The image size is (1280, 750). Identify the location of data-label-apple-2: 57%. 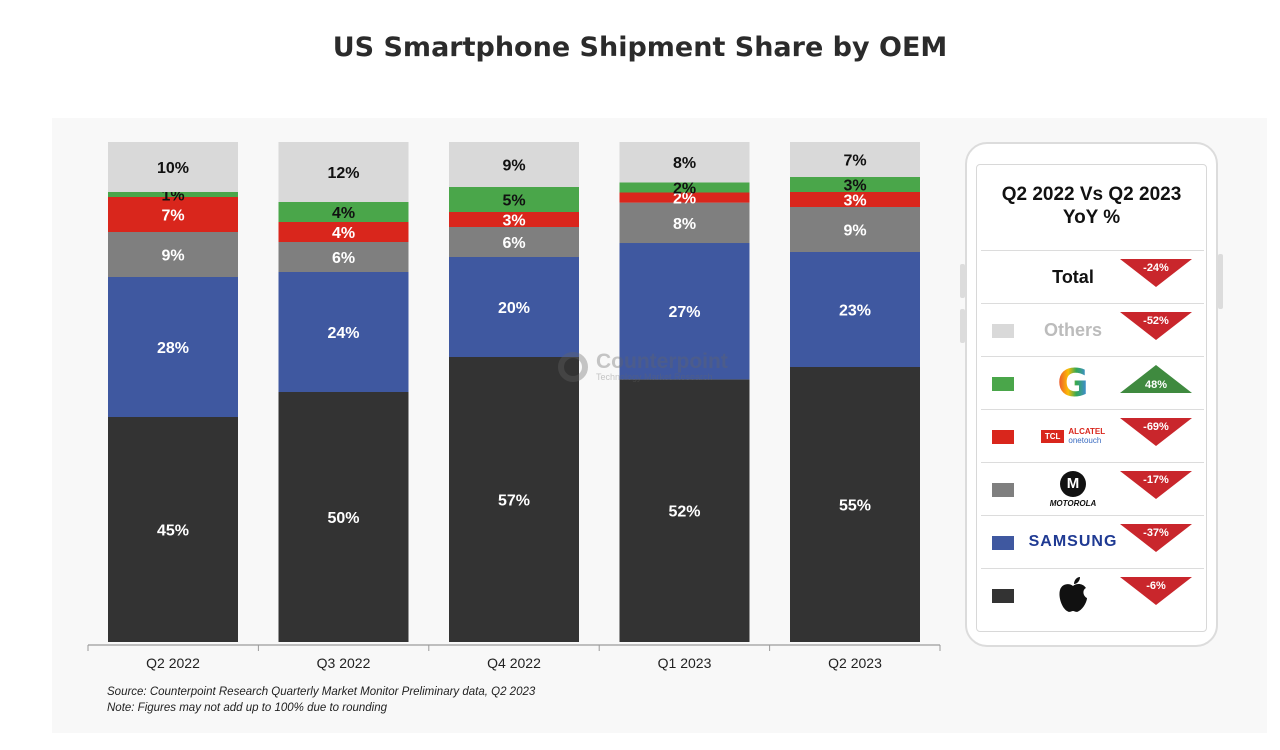
(514, 501).